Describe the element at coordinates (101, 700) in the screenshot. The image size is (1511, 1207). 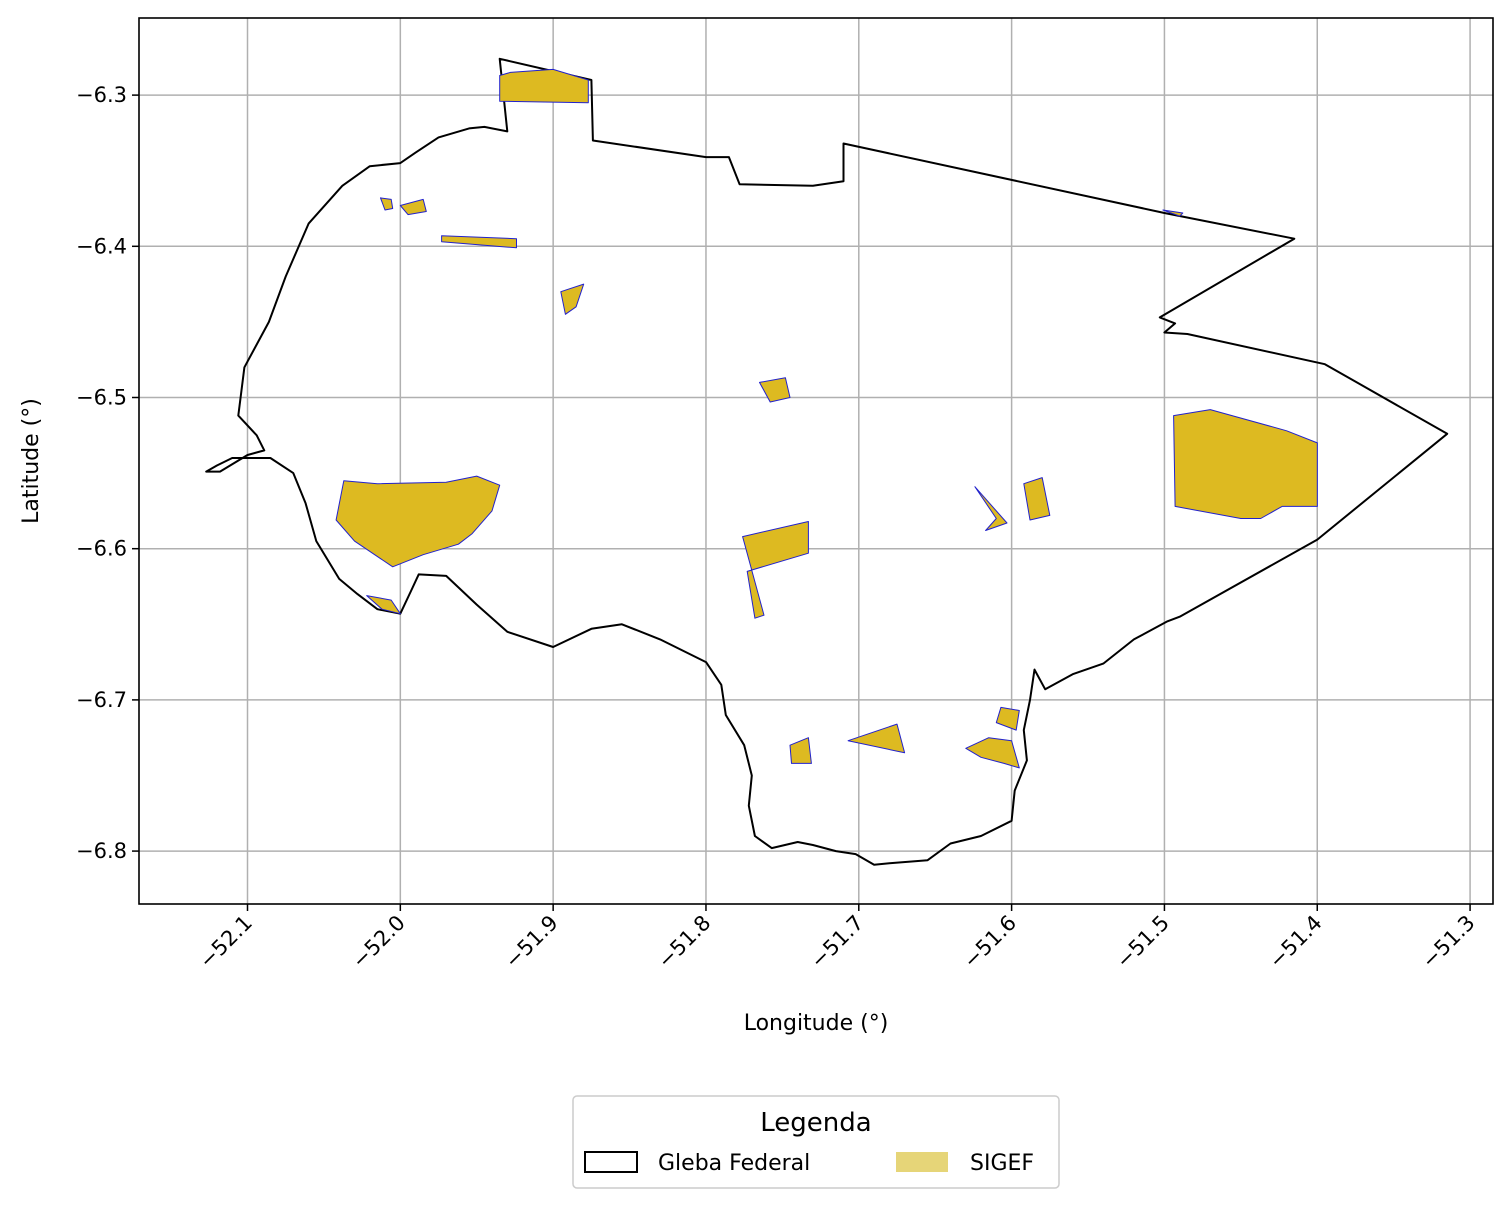
I see `y-tick-label-4: −6.7` at that location.